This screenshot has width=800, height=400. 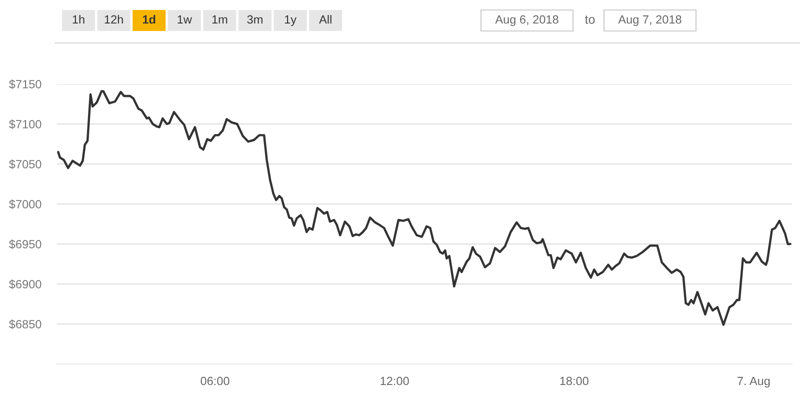 I want to click on y-tick-label: $7000, so click(x=25, y=205).